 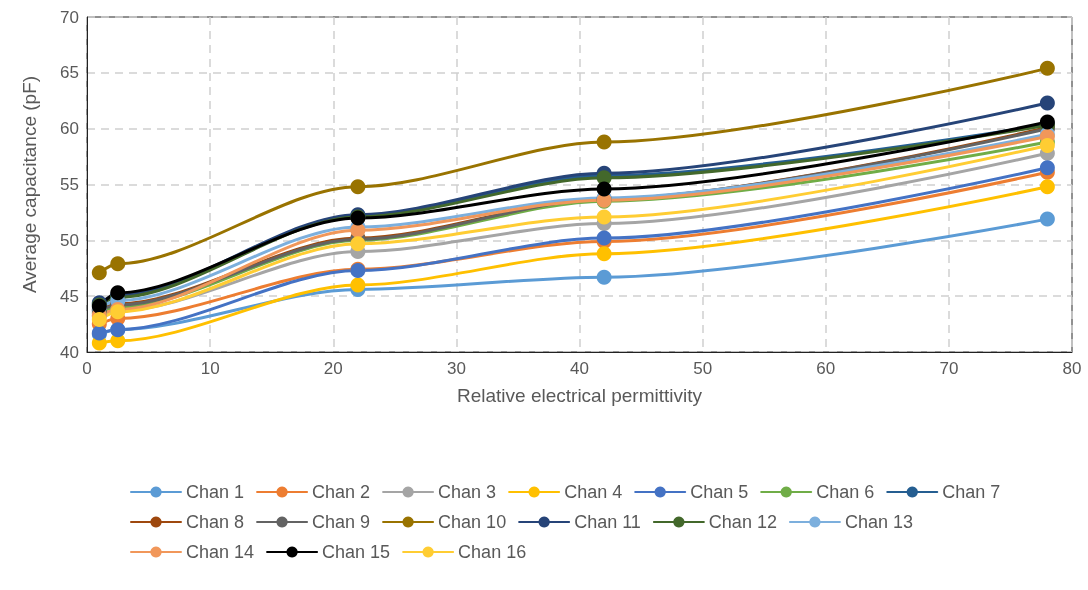 What do you see at coordinates (69, 129) in the screenshot?
I see `y-tick-label: 60` at bounding box center [69, 129].